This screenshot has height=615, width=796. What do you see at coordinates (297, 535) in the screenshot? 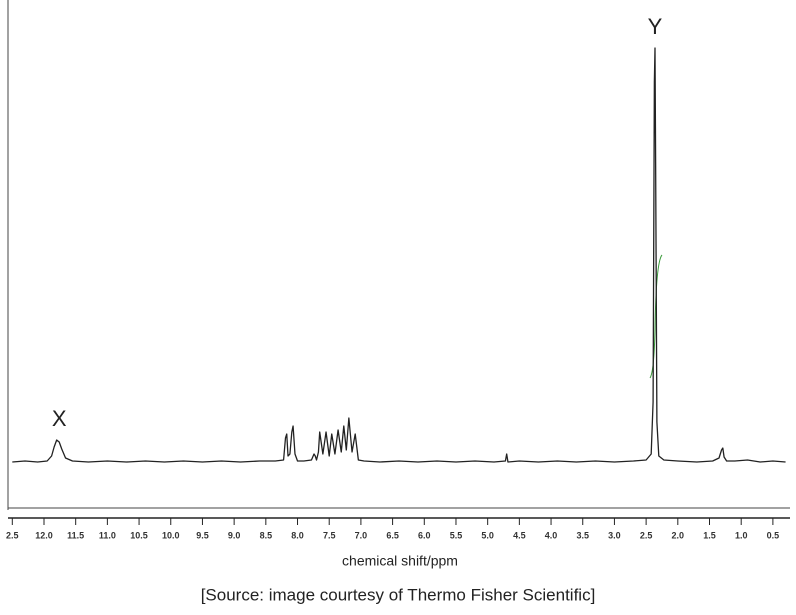
I see `x-tick-label: 8.0` at bounding box center [297, 535].